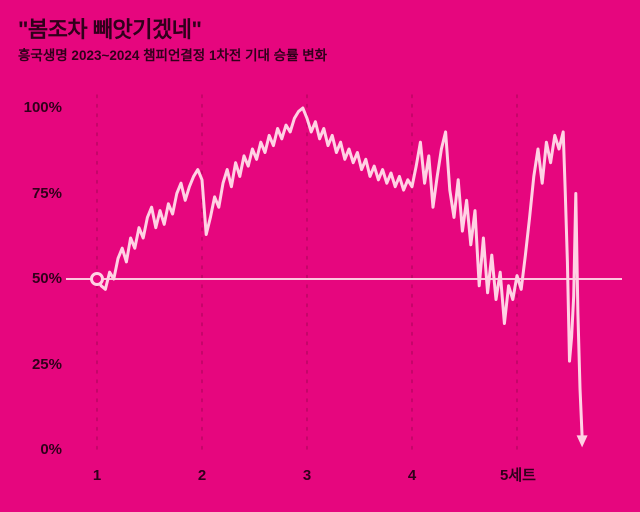  What do you see at coordinates (173, 55) in the screenshot?
I see `page-subtitle: 흥국생명 2023~2024 챔피언결정 1차전 기대 승률 변화` at bounding box center [173, 55].